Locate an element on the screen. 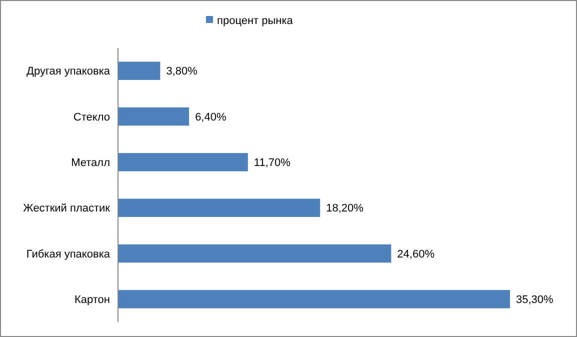 The image size is (577, 337). y-tick-label: Жесткий пластик is located at coordinates (66, 208).